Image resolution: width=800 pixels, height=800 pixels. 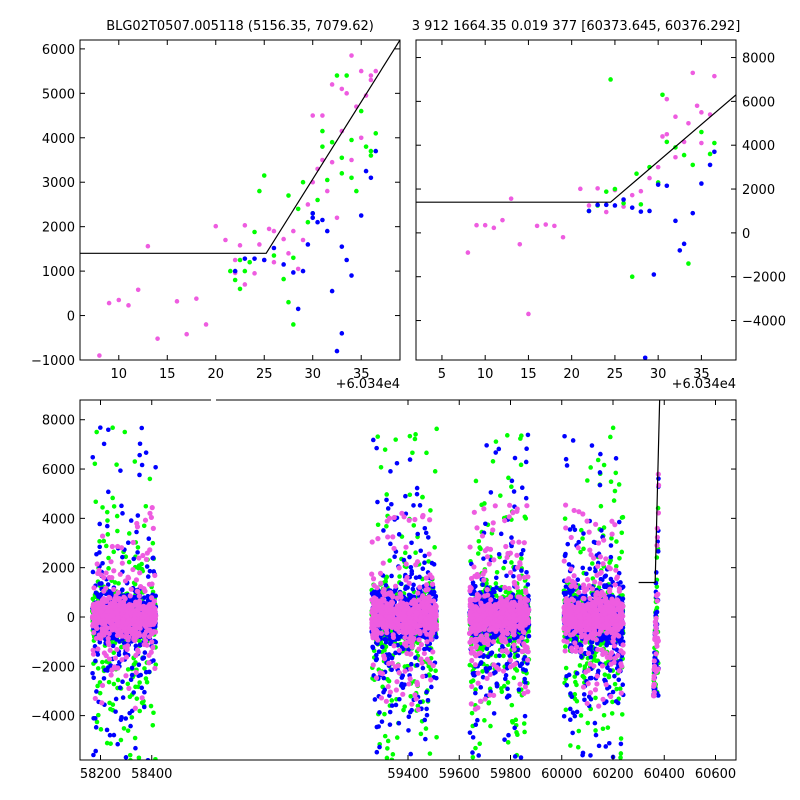 I want to click on y-tick-label: 6000, so click(x=758, y=102).